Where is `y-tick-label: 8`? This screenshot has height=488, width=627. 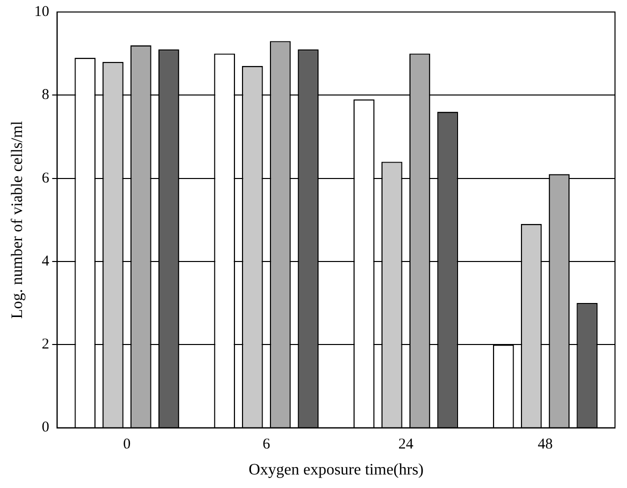 y-tick-label: 8 is located at coordinates (46, 95).